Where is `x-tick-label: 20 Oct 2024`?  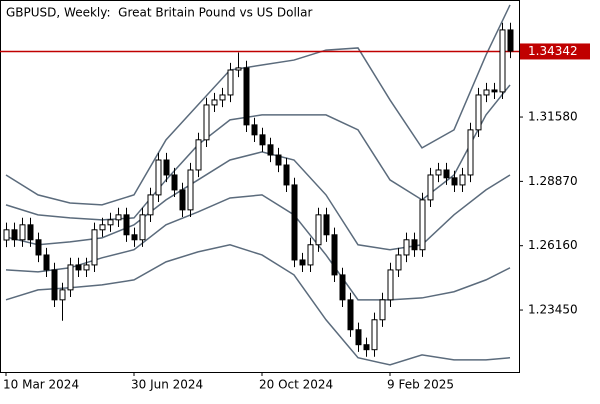
x-tick-label: 20 Oct 2024 is located at coordinates (296, 385).